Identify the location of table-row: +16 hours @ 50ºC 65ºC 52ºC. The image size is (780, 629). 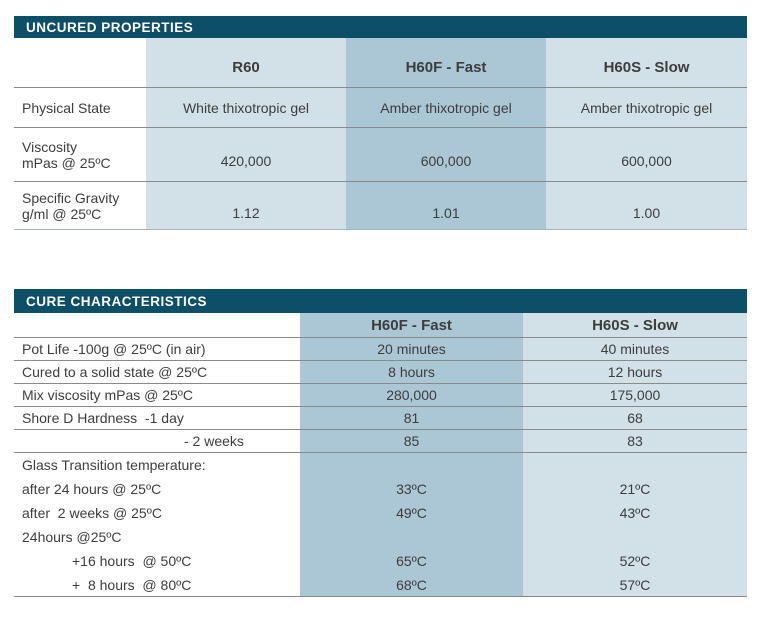
(380, 561).